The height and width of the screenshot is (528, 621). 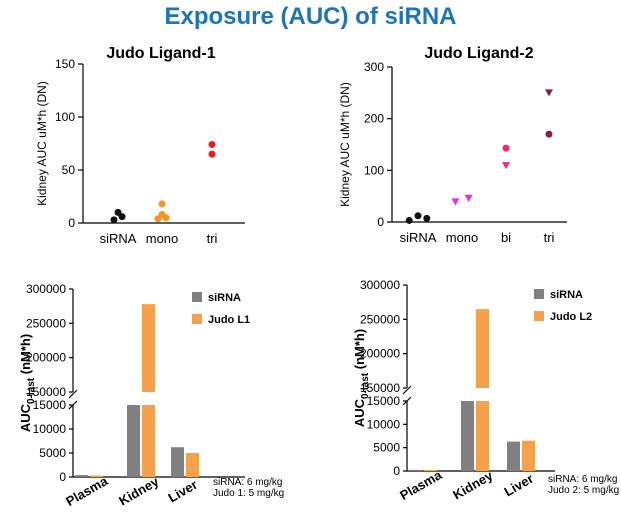 What do you see at coordinates (482, 348) in the screenshot?
I see `bar-judo-l2-upper` at bounding box center [482, 348].